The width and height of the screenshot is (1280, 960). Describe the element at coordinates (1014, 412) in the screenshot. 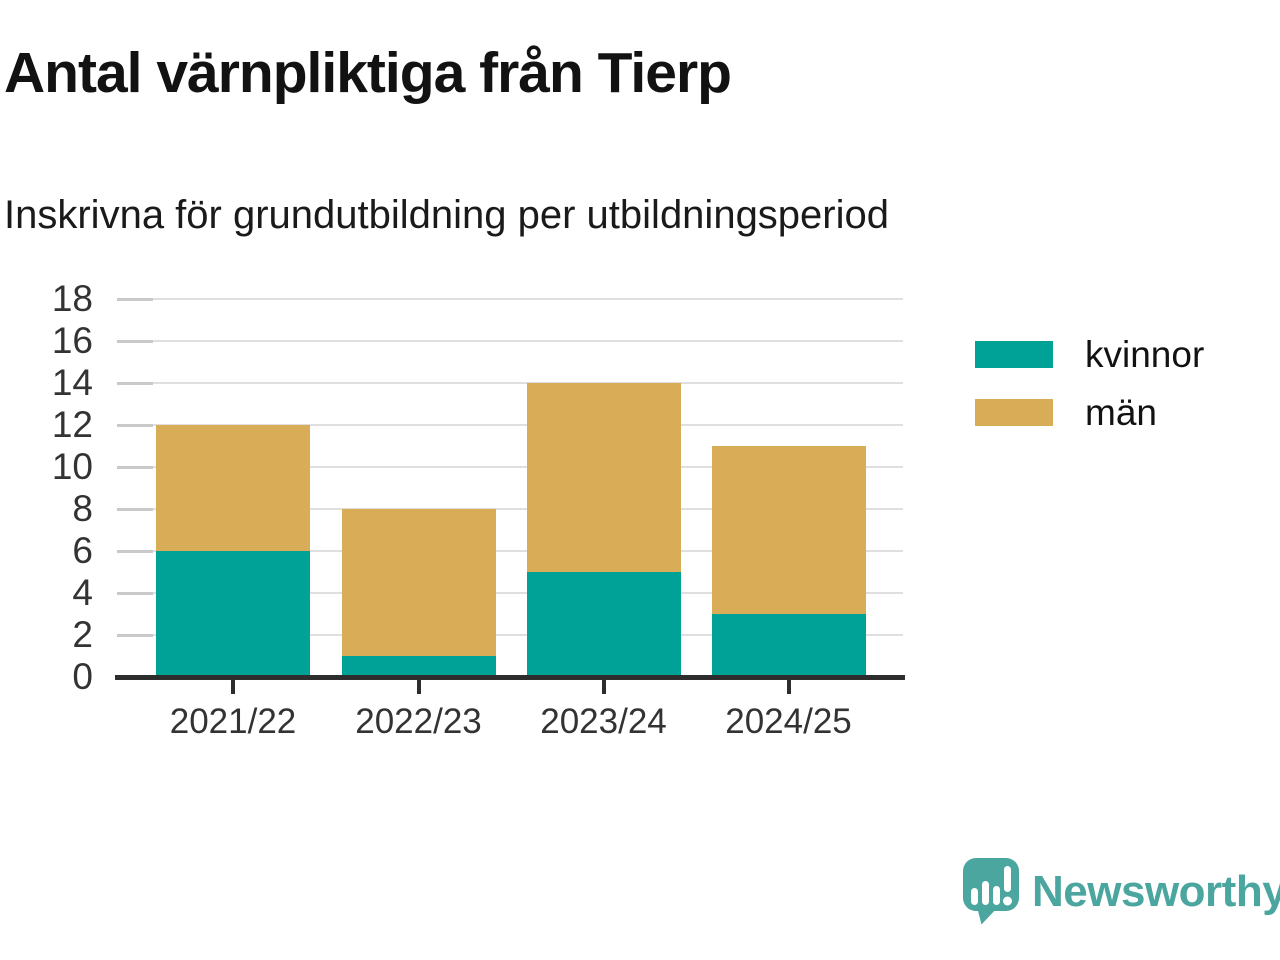

I see `legend-swatch-man` at that location.